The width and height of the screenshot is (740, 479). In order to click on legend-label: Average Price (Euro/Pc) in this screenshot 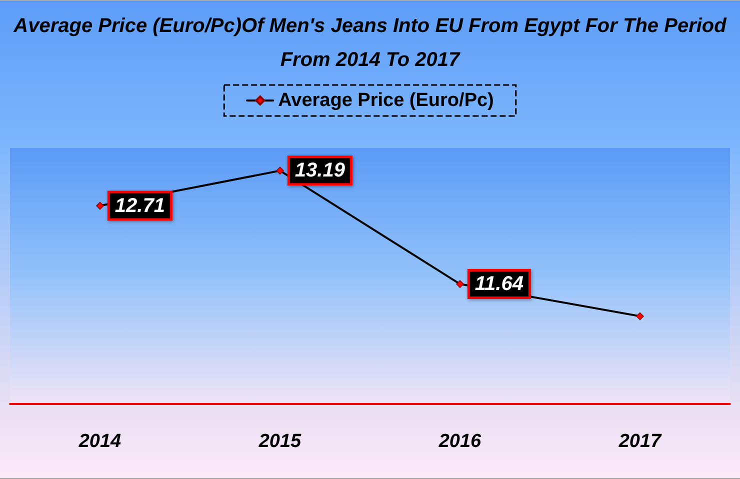, I will do `click(386, 100)`.